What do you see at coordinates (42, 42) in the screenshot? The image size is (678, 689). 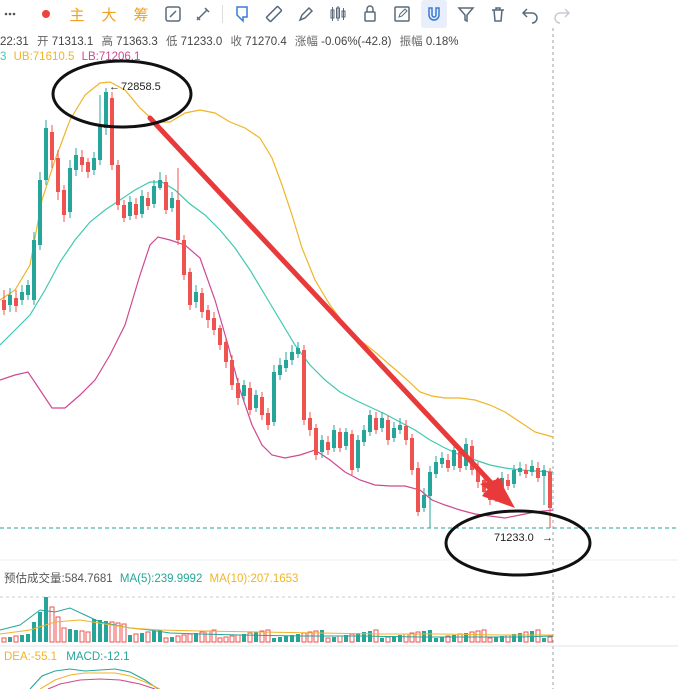 I see `open-label: 开` at bounding box center [42, 42].